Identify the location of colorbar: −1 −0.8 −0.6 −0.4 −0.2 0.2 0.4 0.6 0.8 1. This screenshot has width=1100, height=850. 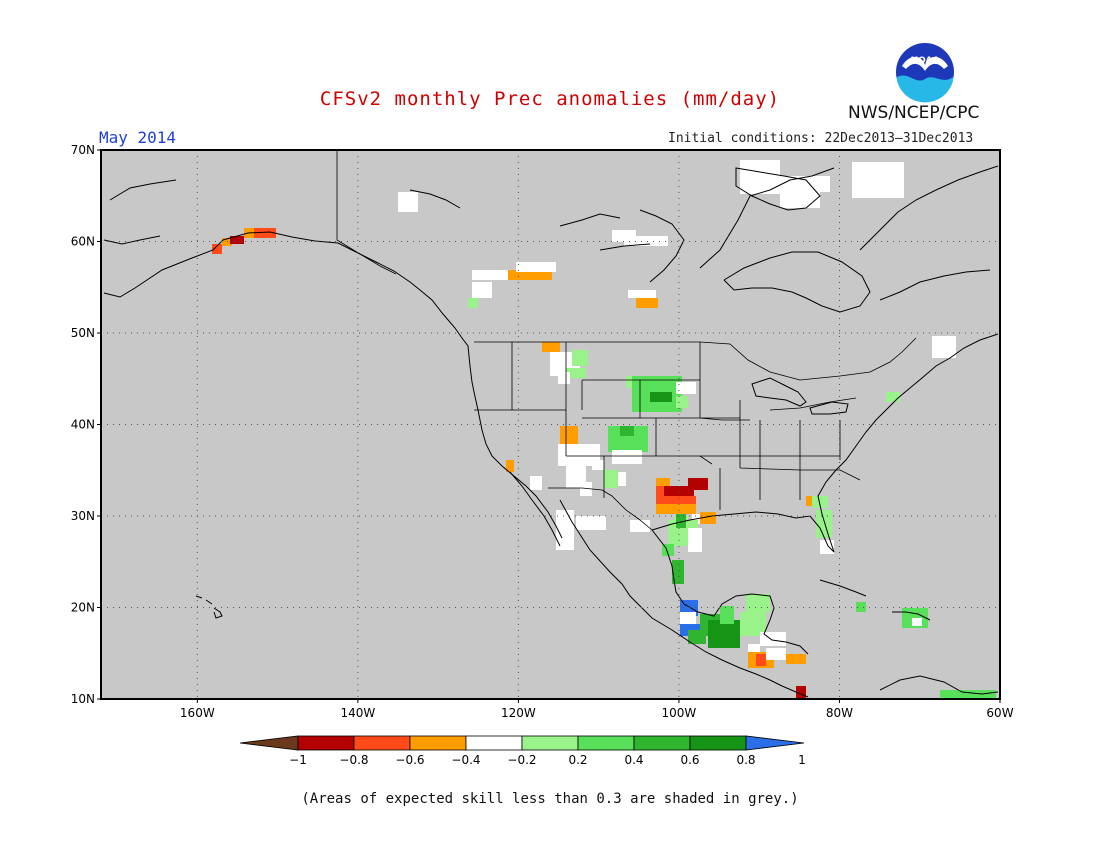
(522, 751).